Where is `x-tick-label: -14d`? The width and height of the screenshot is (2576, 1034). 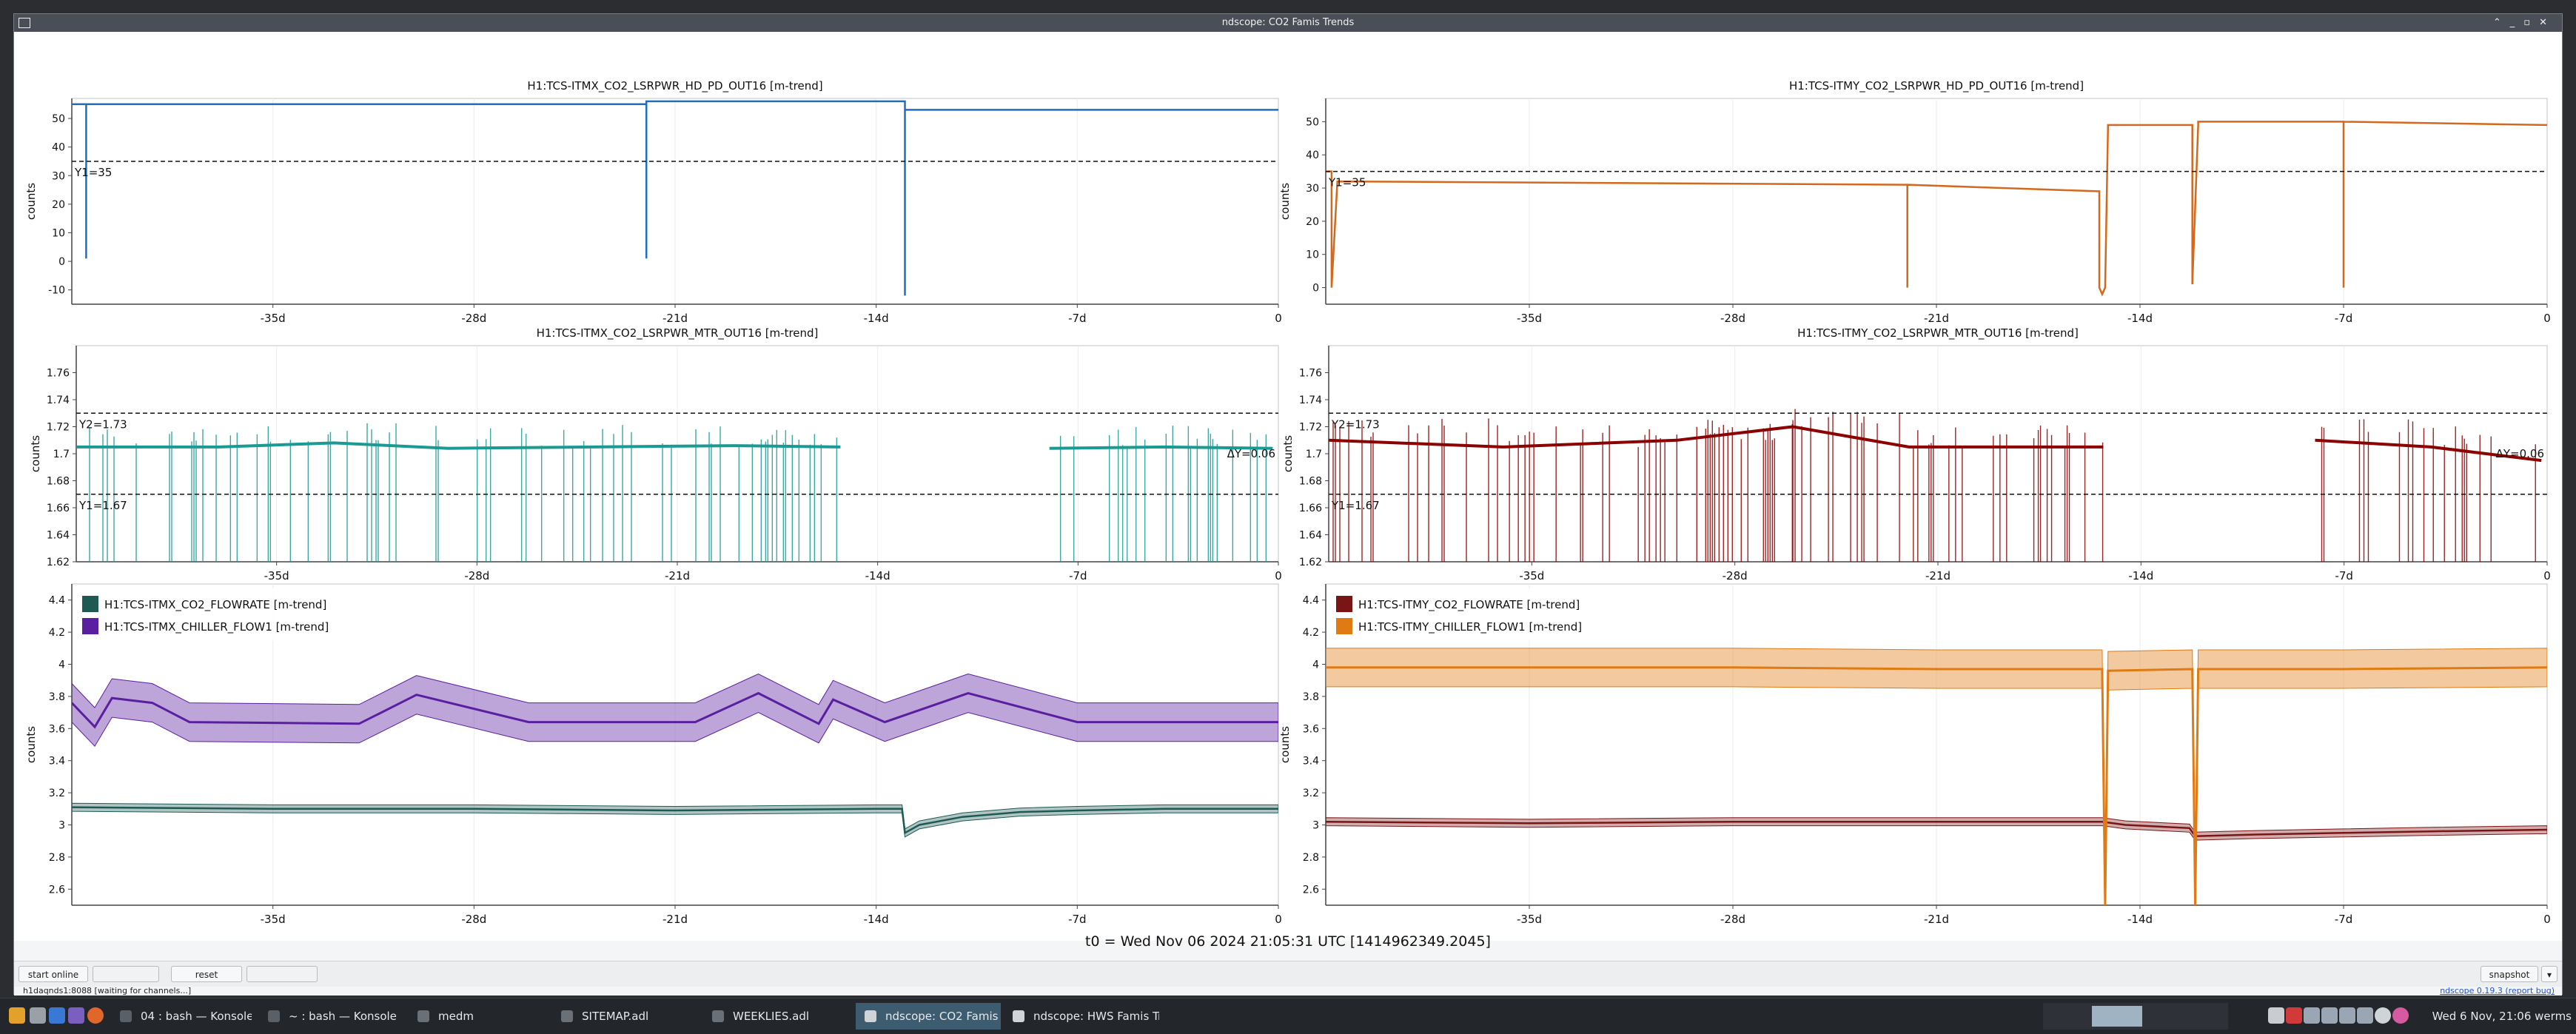
x-tick-label: -14d is located at coordinates (877, 576).